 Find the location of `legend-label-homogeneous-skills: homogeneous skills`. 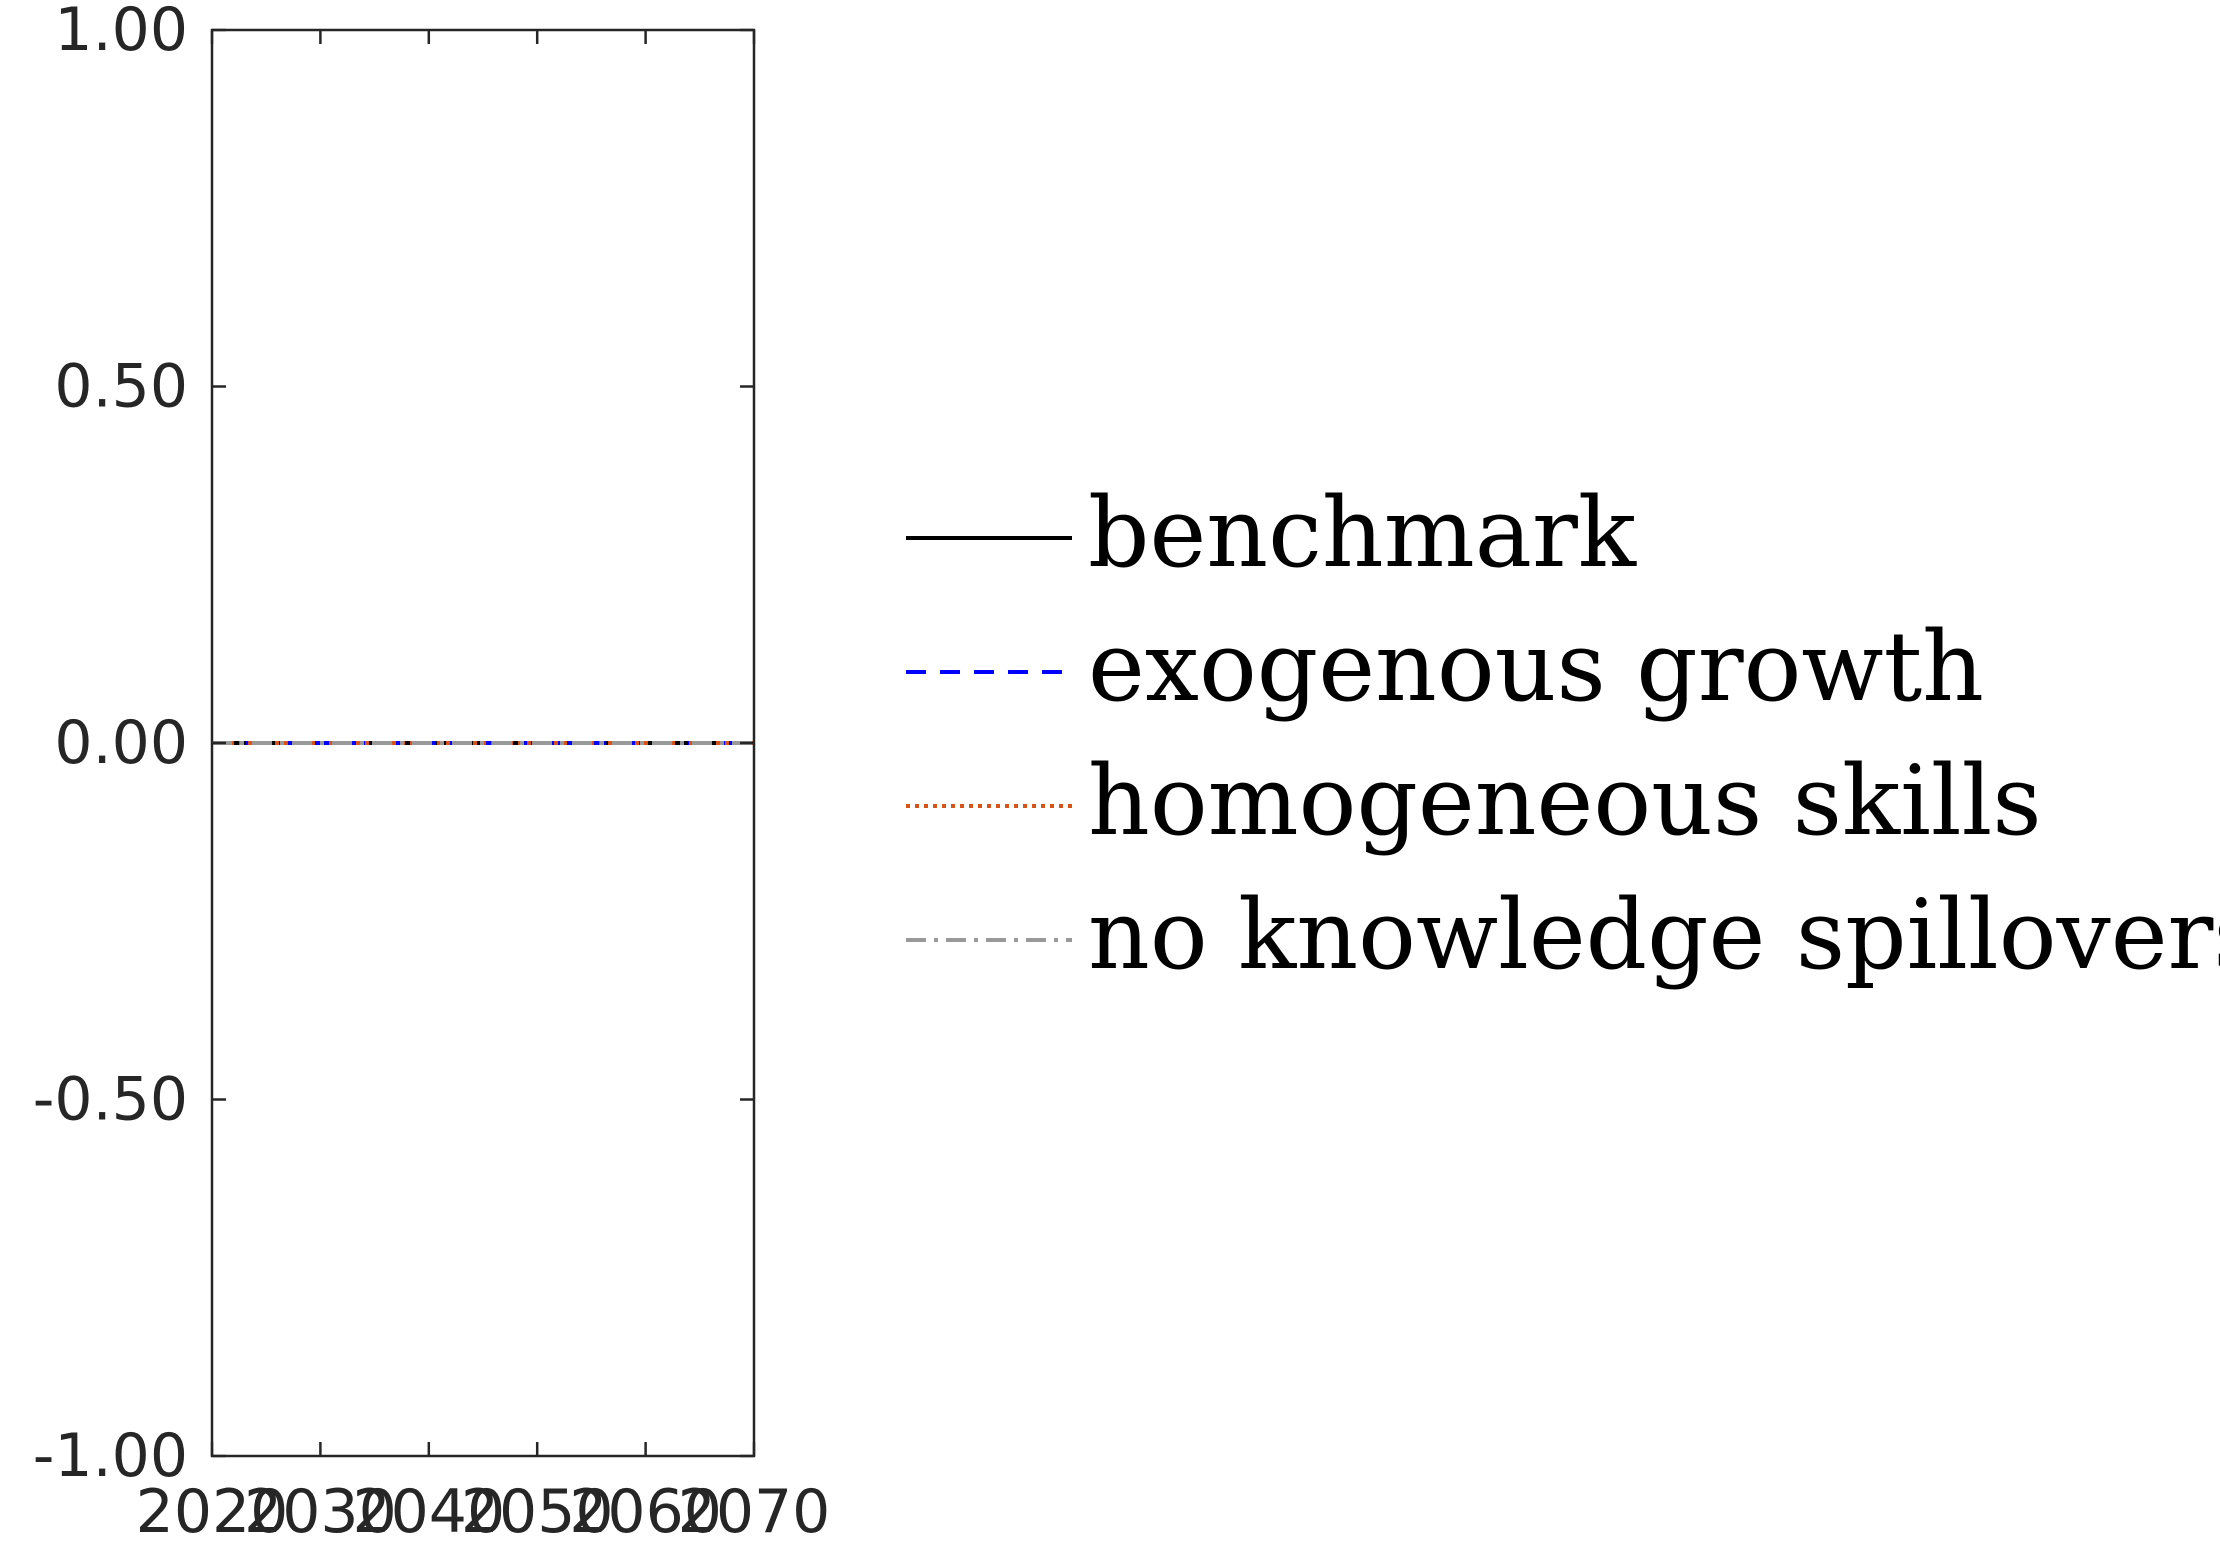

legend-label-homogeneous-skills: homogeneous skills is located at coordinates (1565, 801).